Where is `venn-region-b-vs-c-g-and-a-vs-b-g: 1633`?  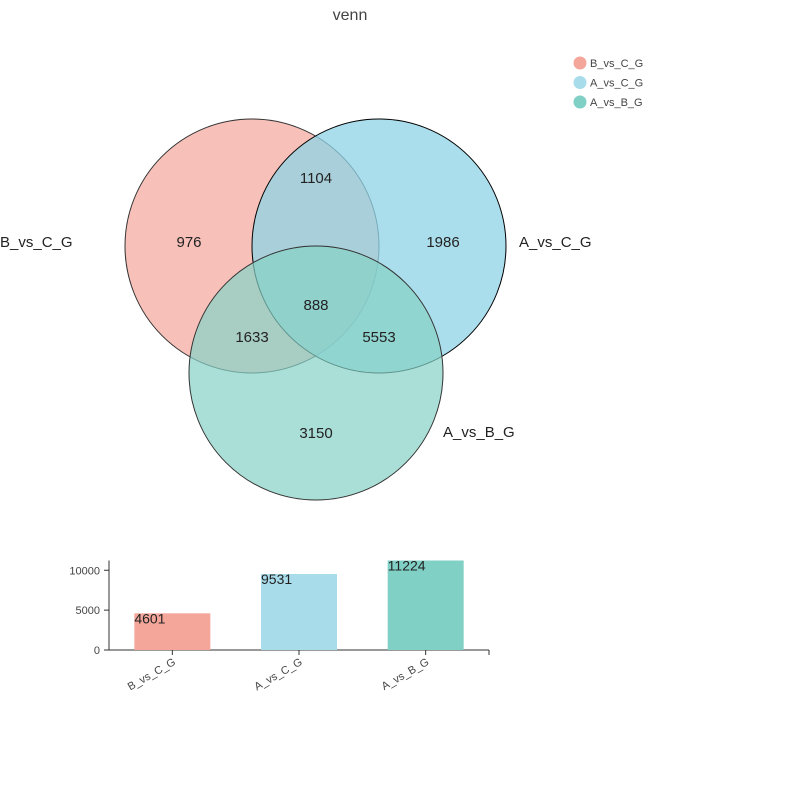 venn-region-b-vs-c-g-and-a-vs-b-g: 1633 is located at coordinates (251, 337).